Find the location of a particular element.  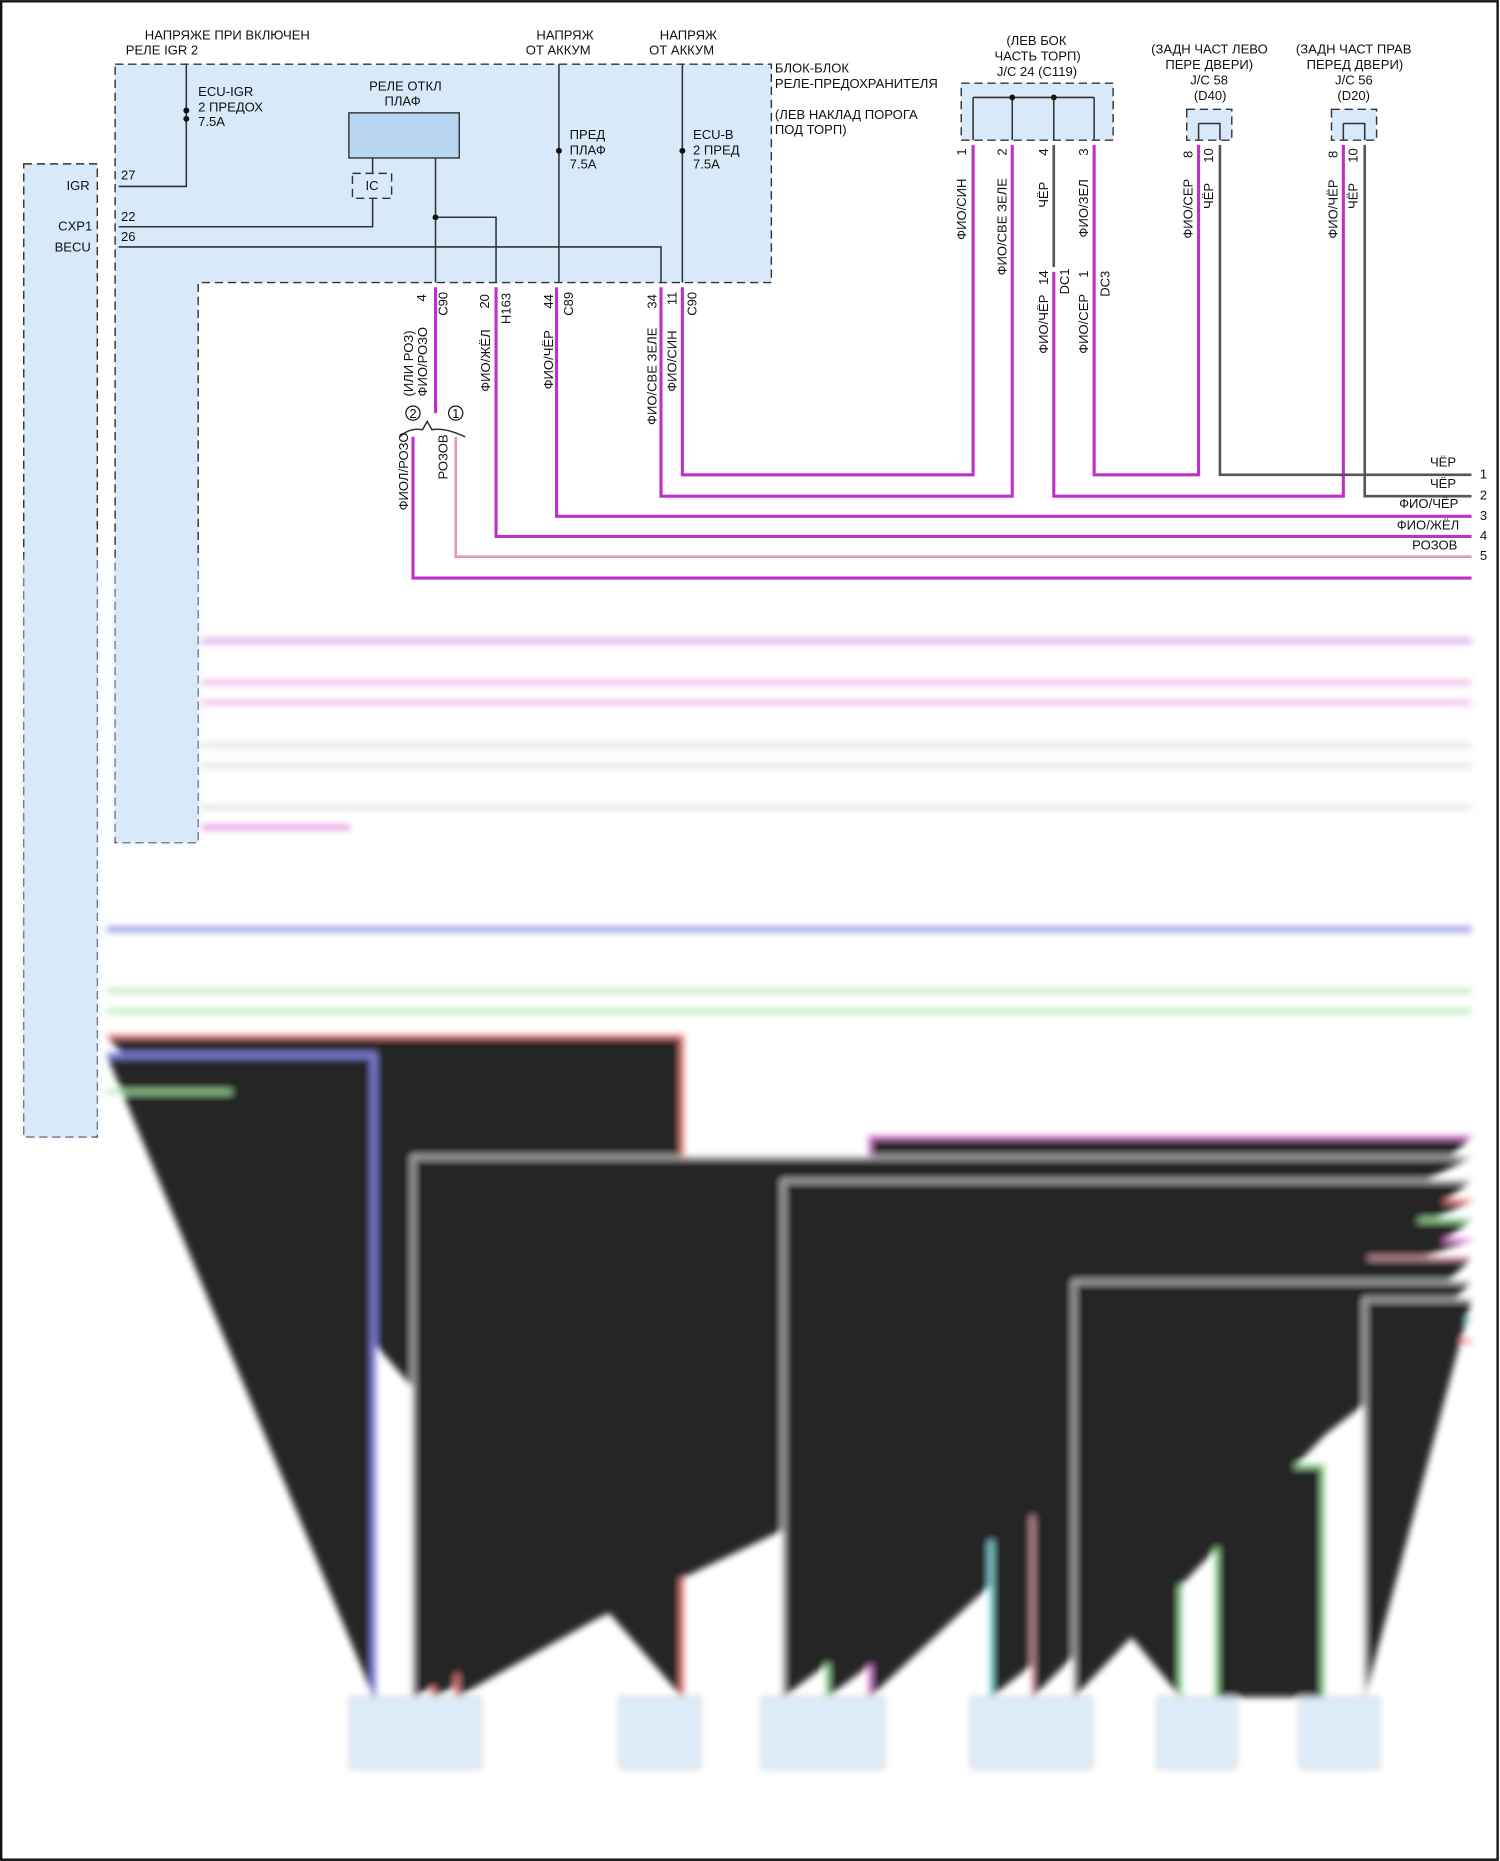

ecu-pin-igr: IGR is located at coordinates (77, 185).